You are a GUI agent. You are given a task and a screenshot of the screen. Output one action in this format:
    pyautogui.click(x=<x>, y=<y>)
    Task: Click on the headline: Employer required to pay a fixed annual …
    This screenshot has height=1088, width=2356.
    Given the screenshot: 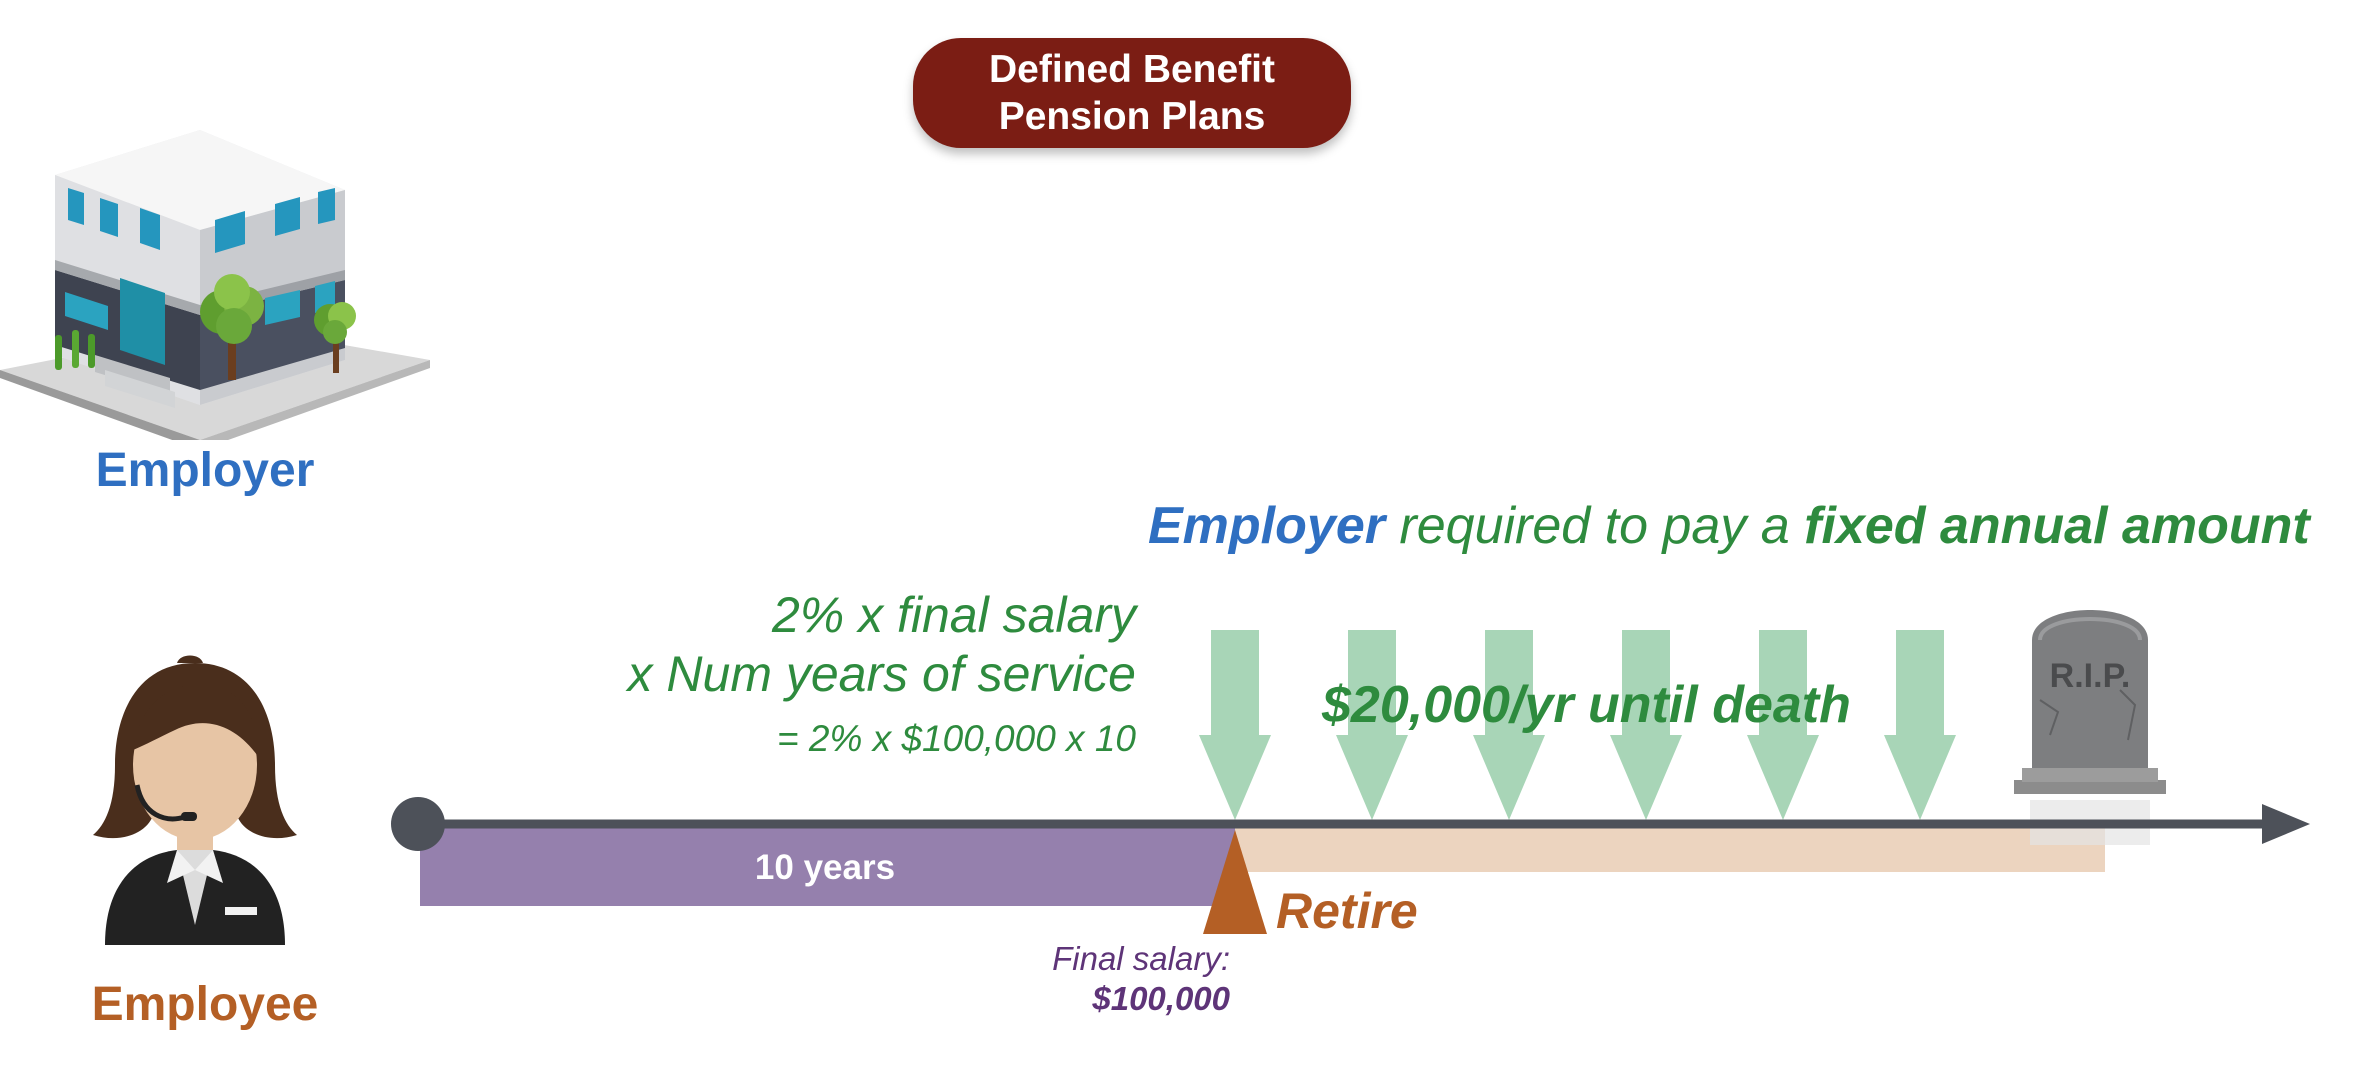 What is the action you would take?
    pyautogui.click(x=1729, y=526)
    